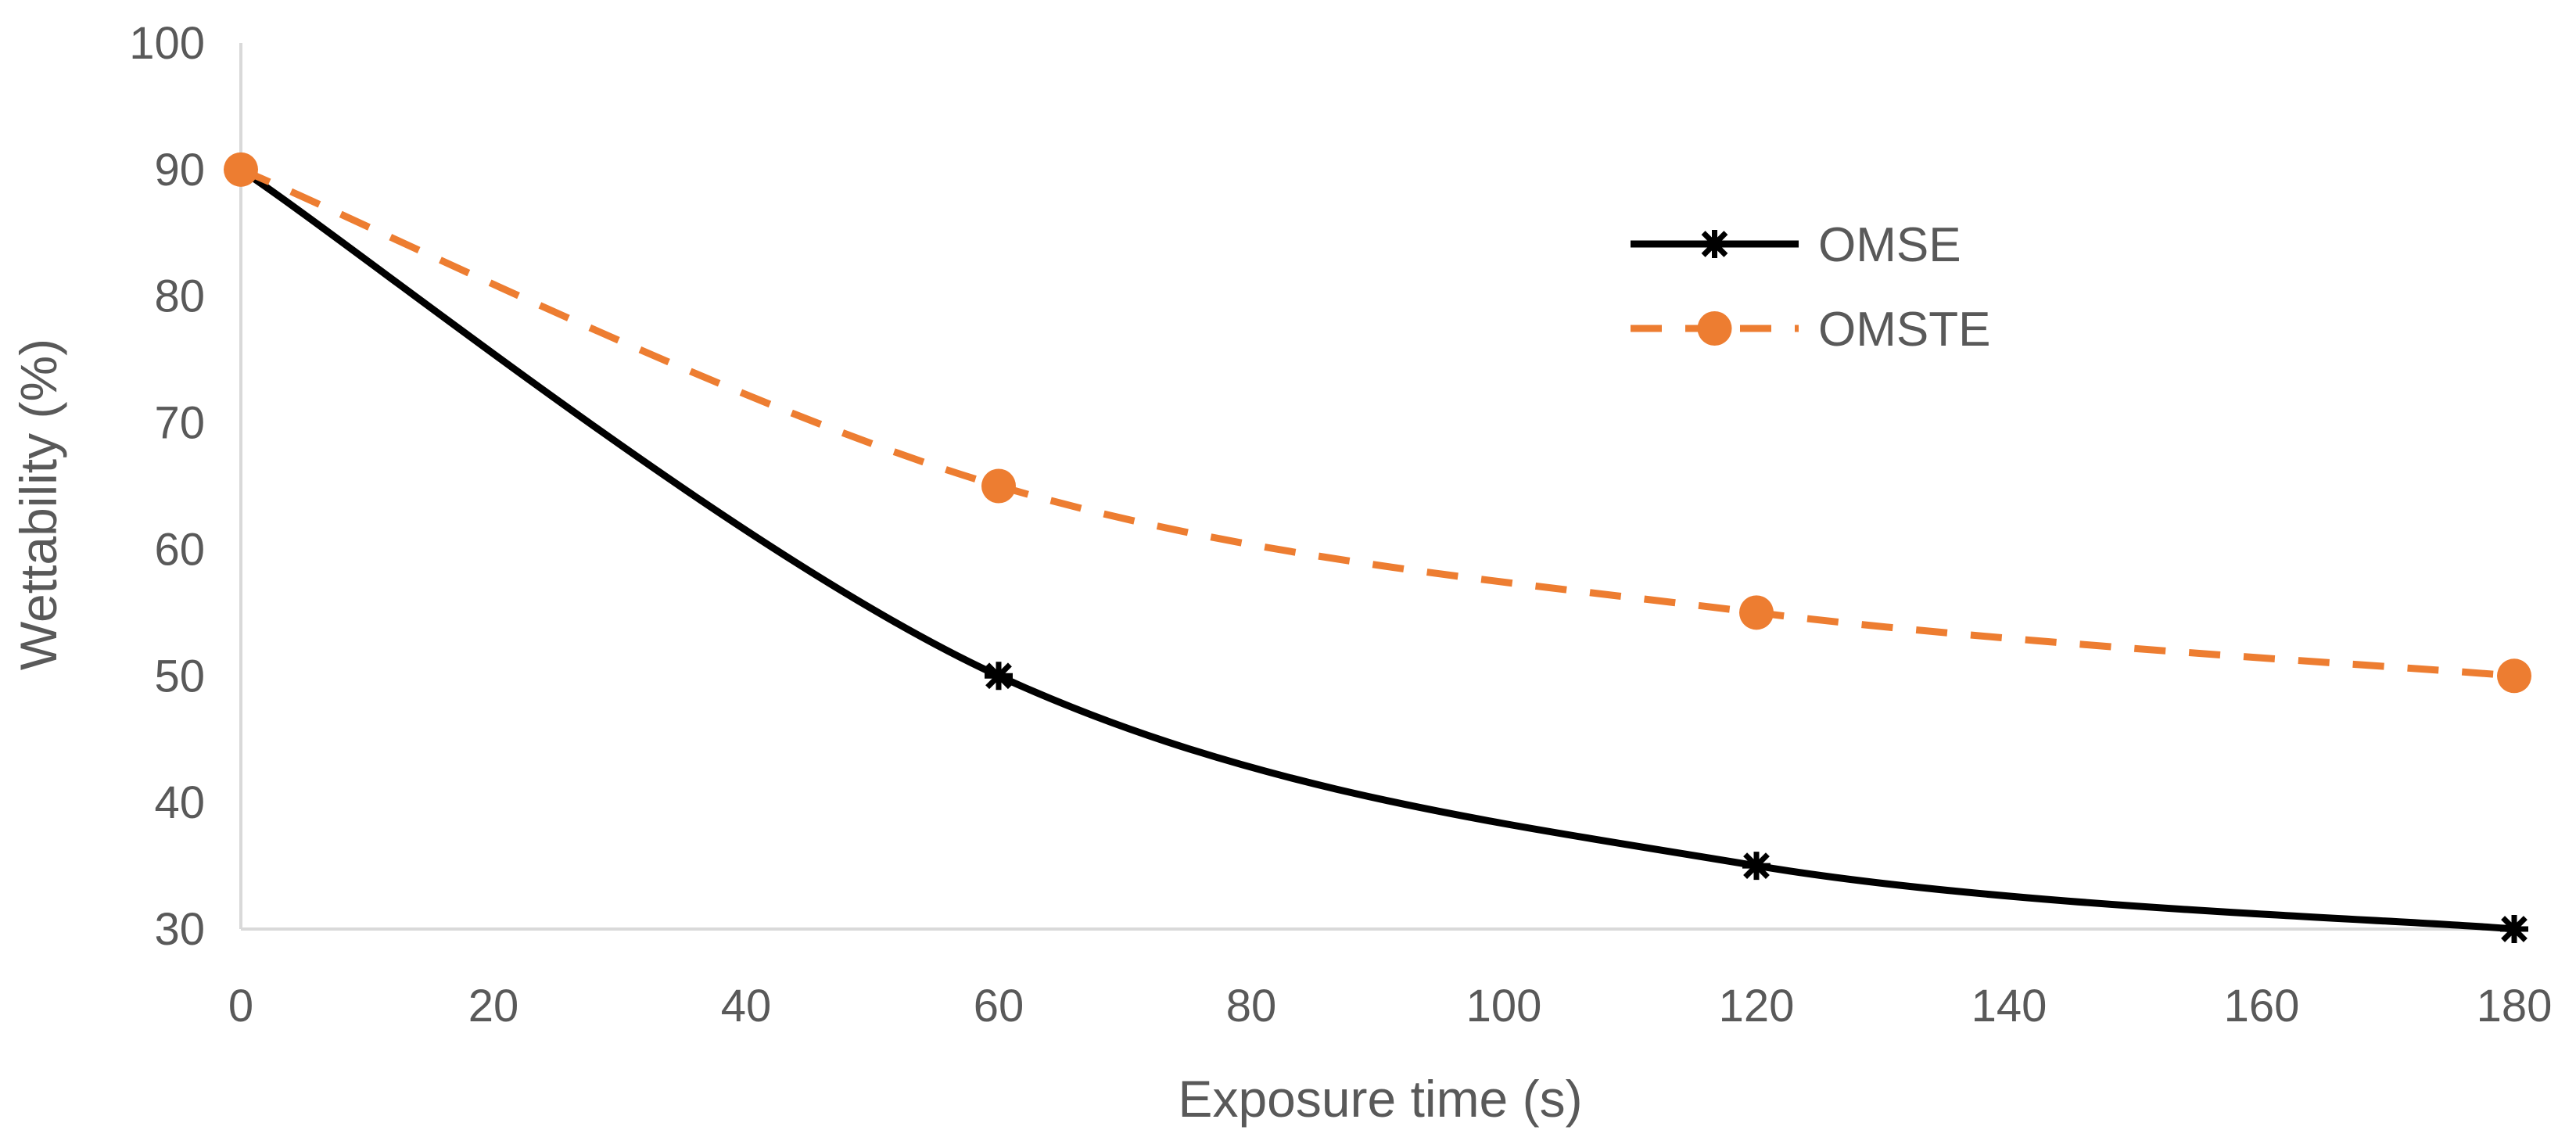 This screenshot has height=1148, width=2576. I want to click on y-tick-label: 90, so click(179, 170).